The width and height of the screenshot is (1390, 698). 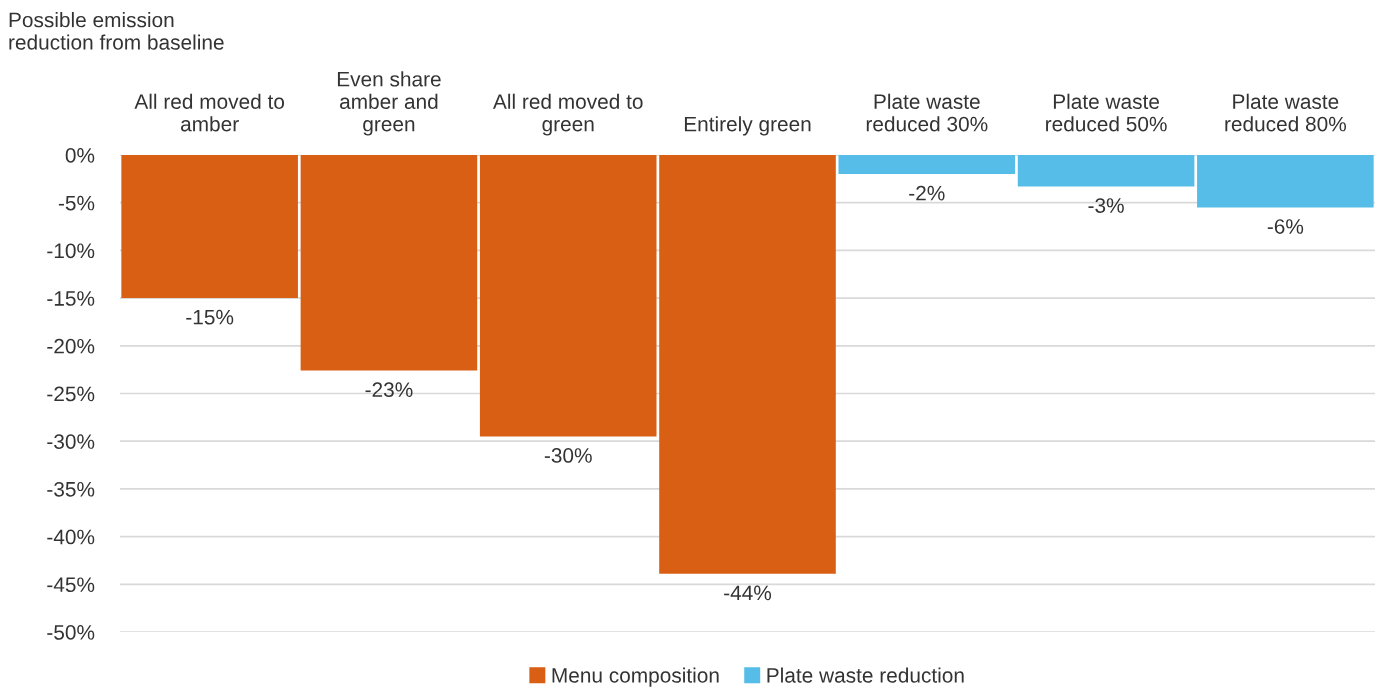 I want to click on y-tick-label: -10%, so click(x=71, y=251).